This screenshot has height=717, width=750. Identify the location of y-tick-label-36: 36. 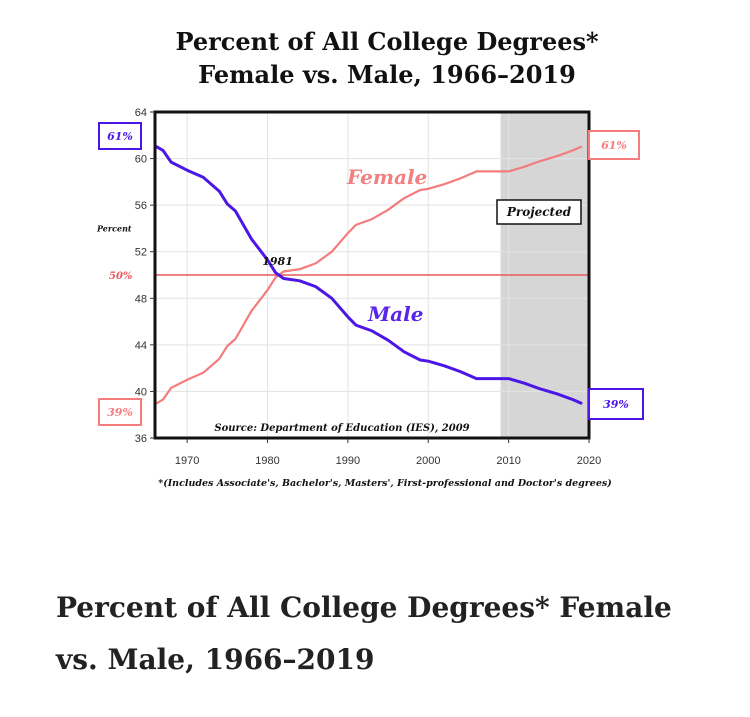
(141, 439).